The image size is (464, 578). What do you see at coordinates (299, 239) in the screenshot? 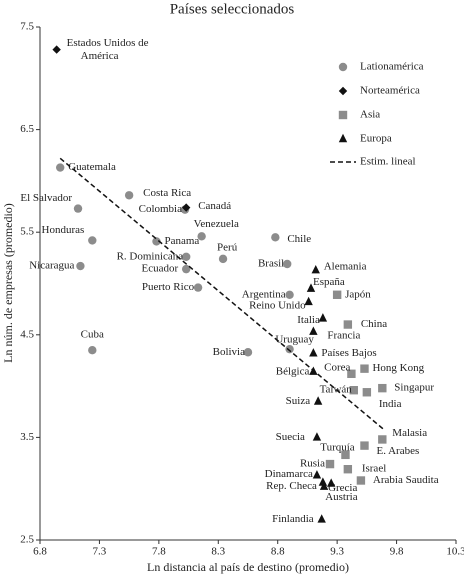
I see `point-label: Chile` at bounding box center [299, 239].